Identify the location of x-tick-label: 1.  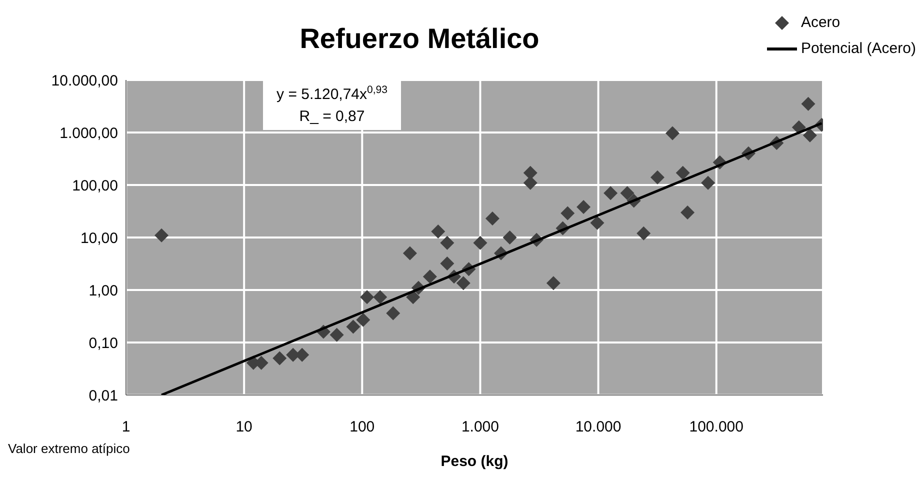
(126, 427).